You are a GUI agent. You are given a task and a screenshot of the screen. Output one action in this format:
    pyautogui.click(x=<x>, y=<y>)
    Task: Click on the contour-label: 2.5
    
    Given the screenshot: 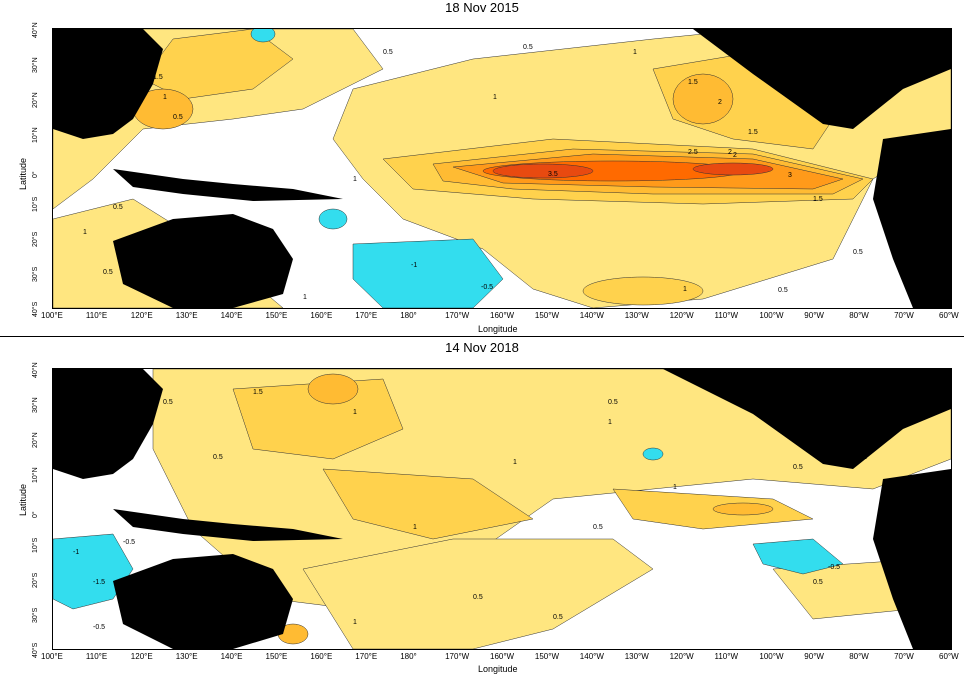 What is the action you would take?
    pyautogui.click(x=693, y=152)
    